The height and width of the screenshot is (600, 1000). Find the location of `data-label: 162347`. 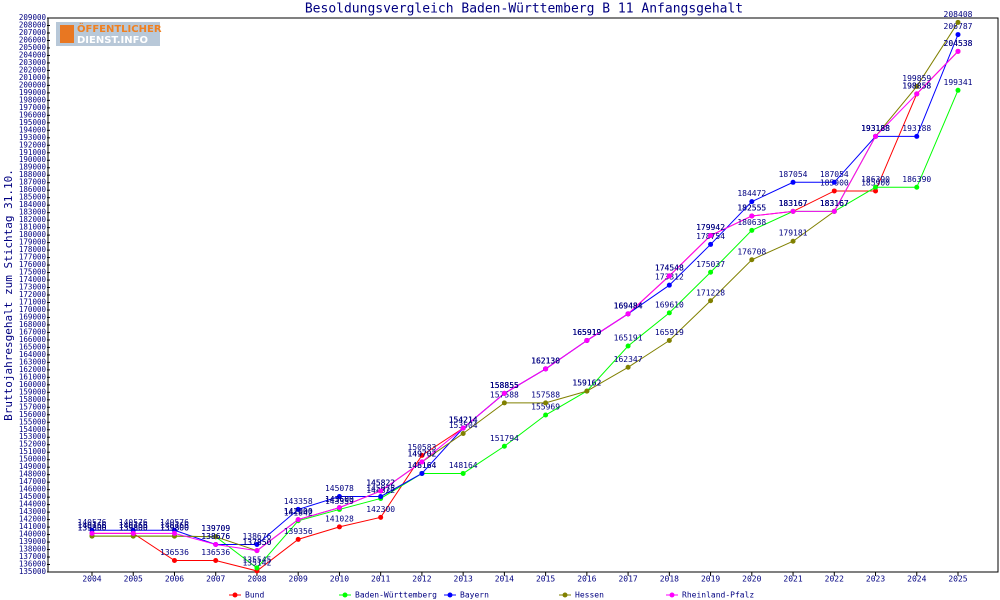

data-label: 162347 is located at coordinates (628, 359).